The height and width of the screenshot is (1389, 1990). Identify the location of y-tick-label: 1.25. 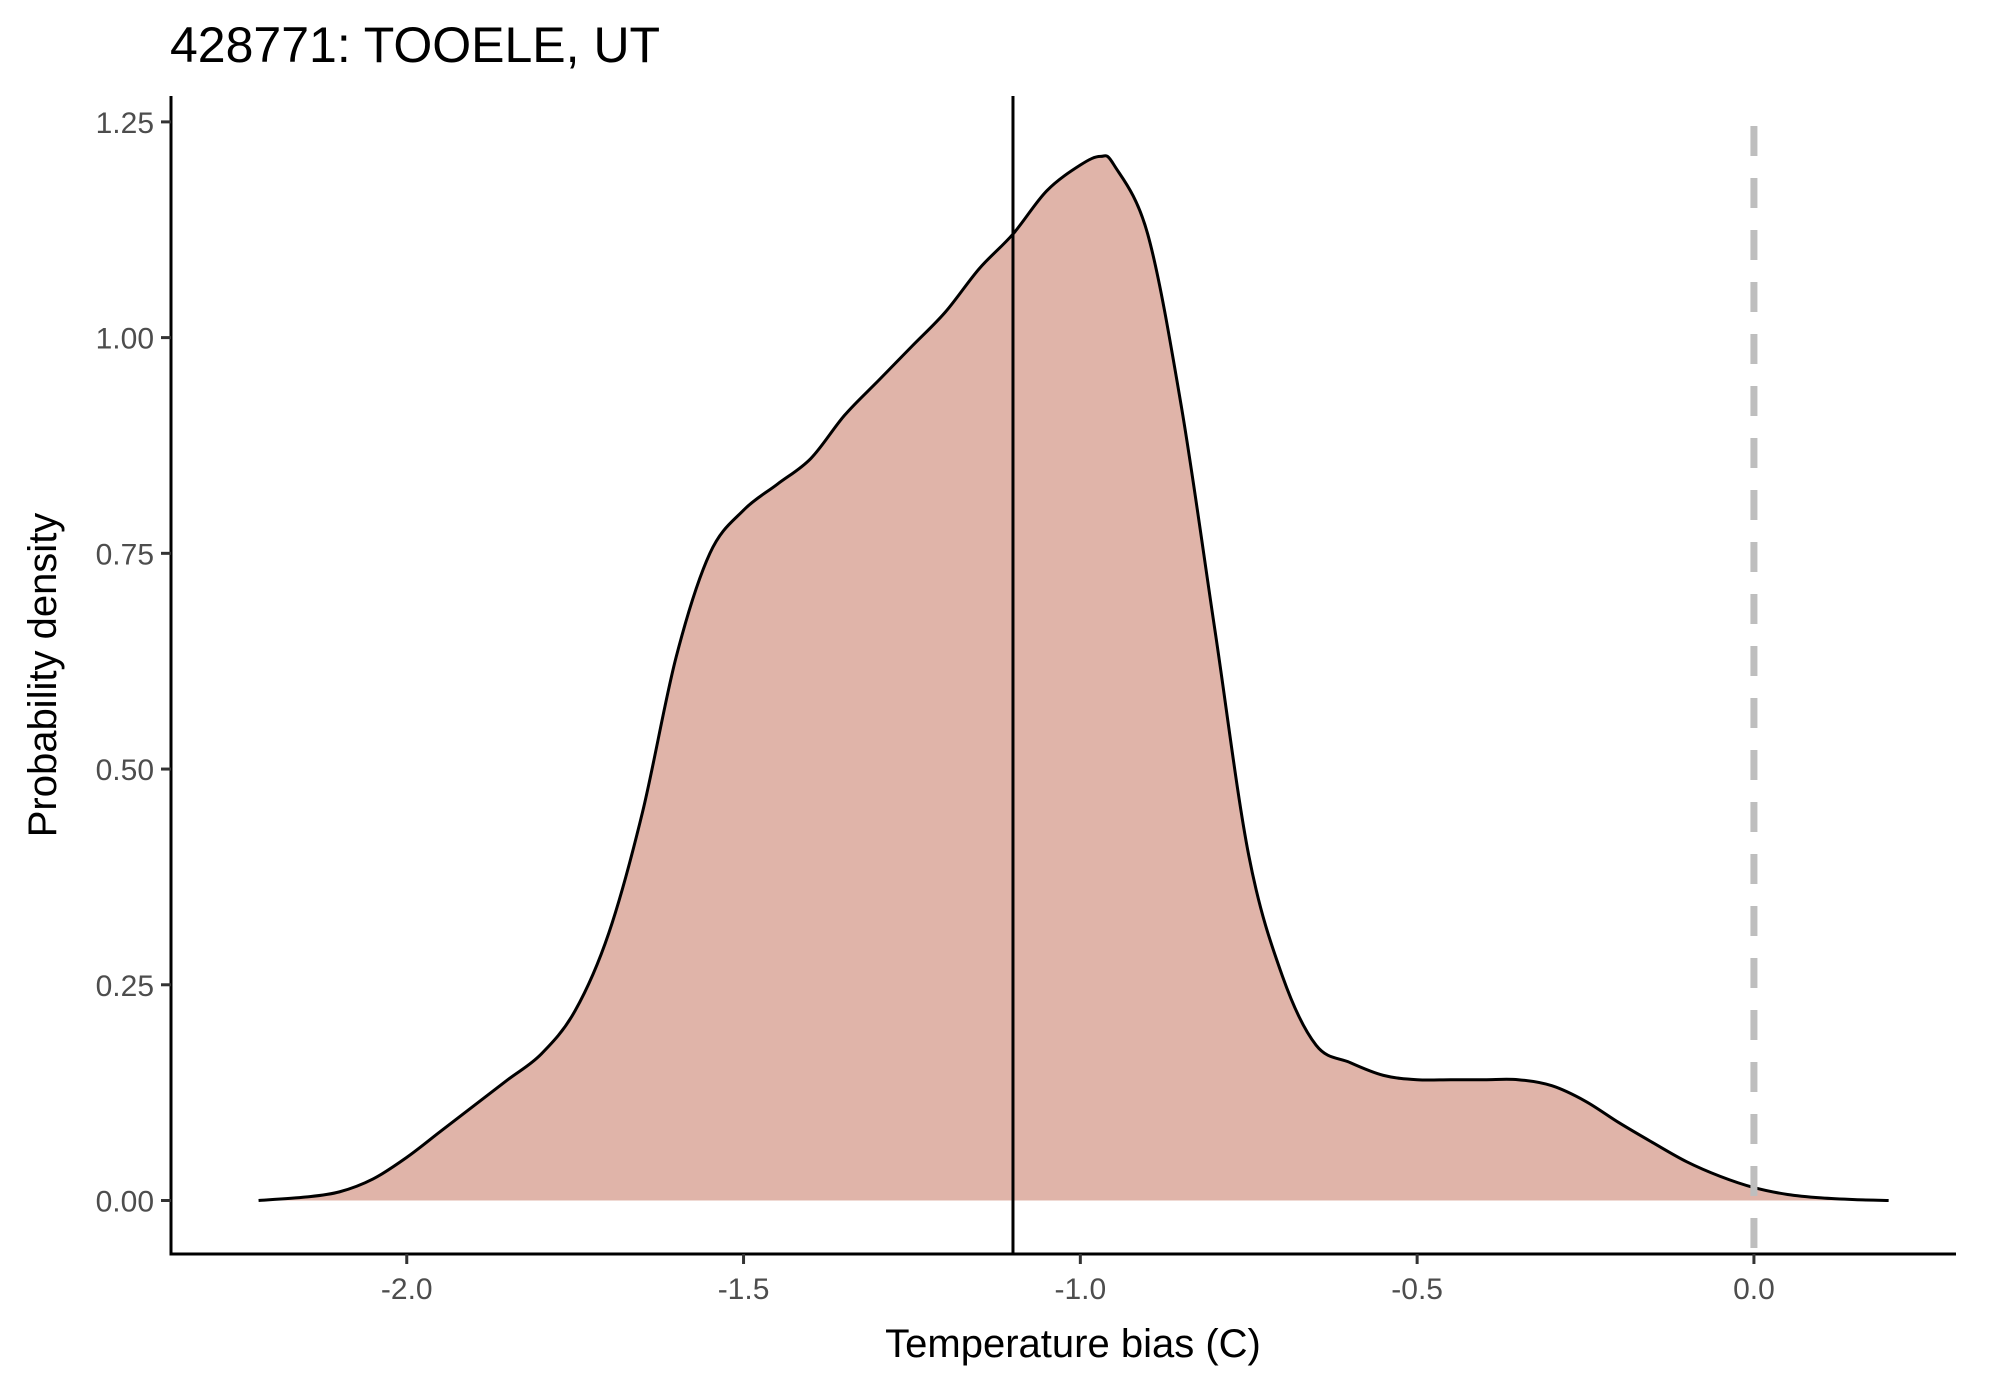
(125, 123).